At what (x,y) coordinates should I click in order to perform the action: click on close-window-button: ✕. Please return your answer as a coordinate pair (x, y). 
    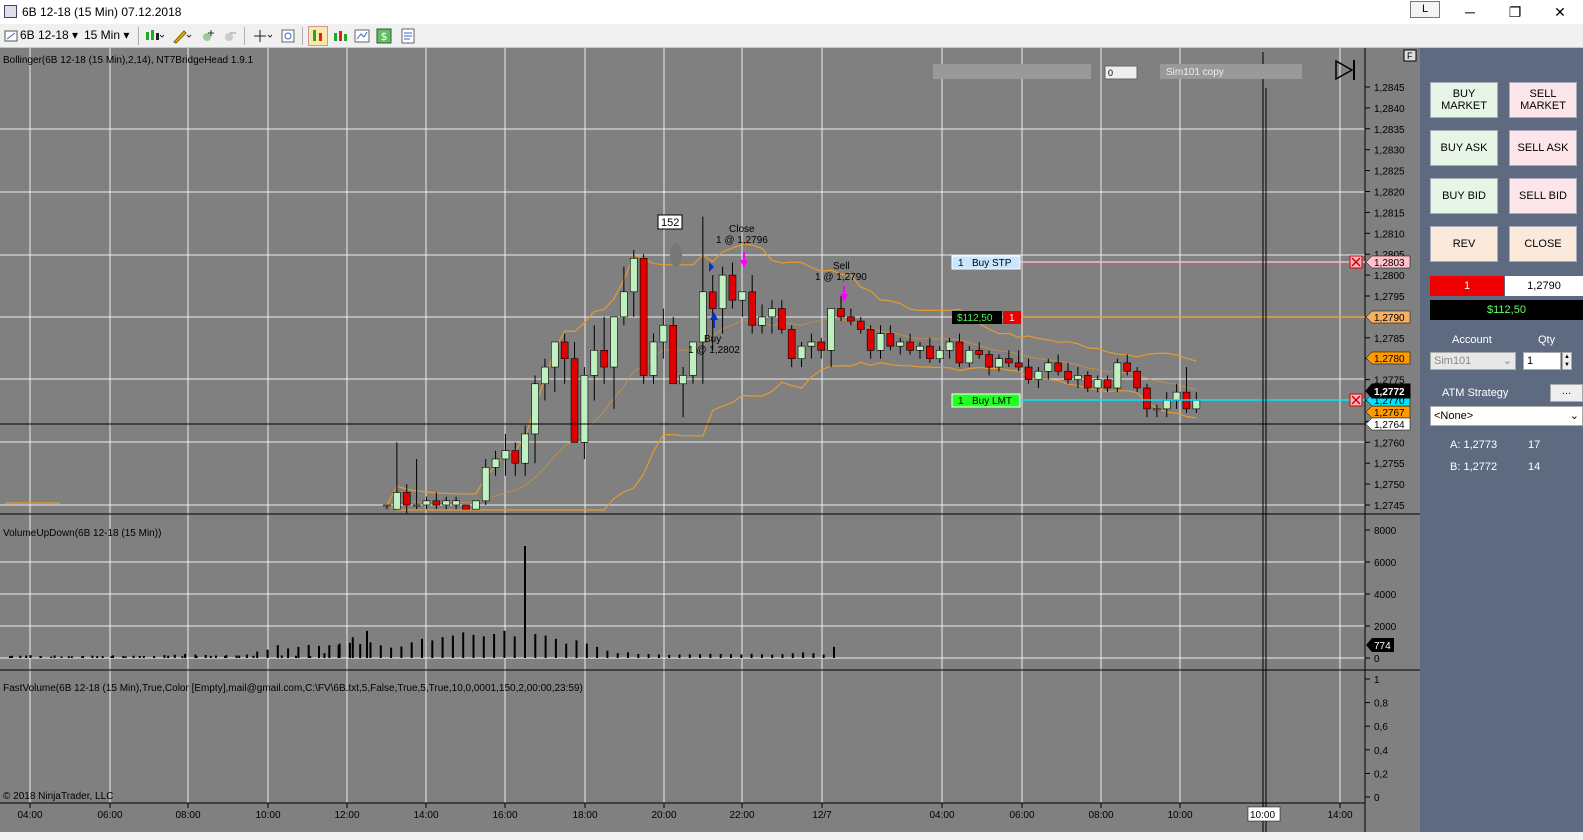
    Looking at the image, I should click on (1560, 12).